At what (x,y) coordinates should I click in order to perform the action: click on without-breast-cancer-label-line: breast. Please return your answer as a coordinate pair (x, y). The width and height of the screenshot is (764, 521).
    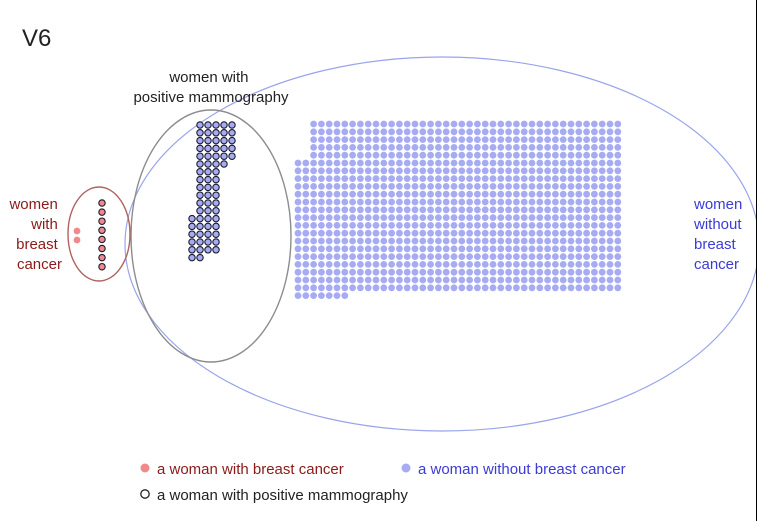
    Looking at the image, I should click on (715, 244).